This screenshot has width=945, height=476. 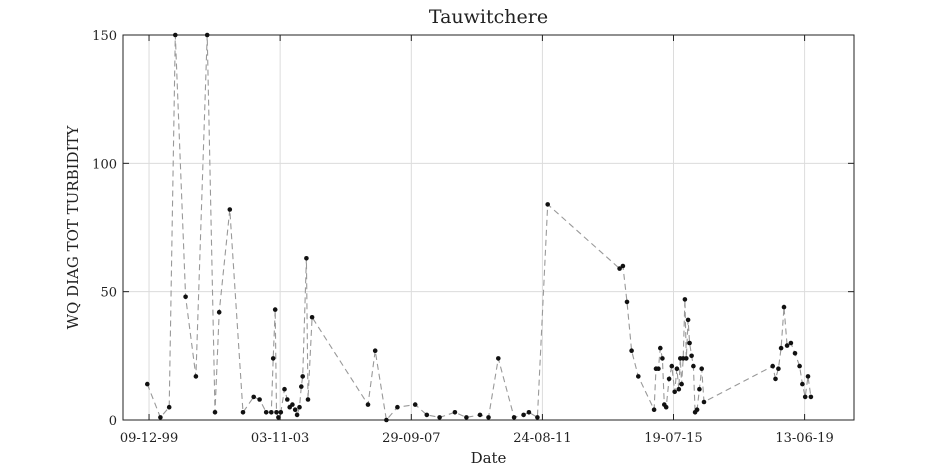 I want to click on x-tick-label: 29-09-07, so click(x=411, y=438).